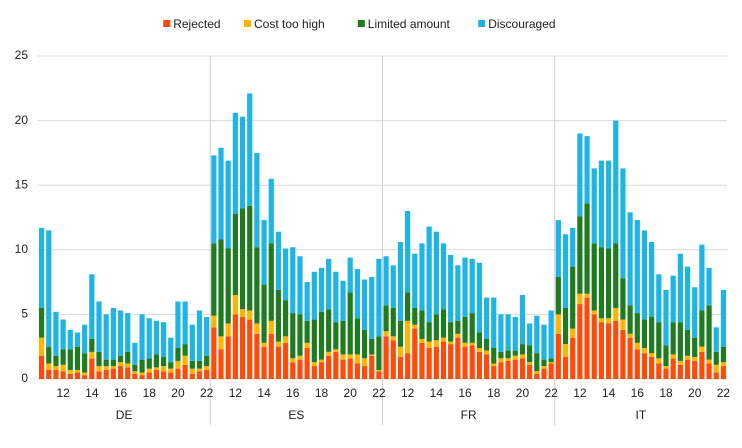 The height and width of the screenshot is (448, 742). Describe the element at coordinates (482, 23) in the screenshot. I see `legend-swatch` at that location.